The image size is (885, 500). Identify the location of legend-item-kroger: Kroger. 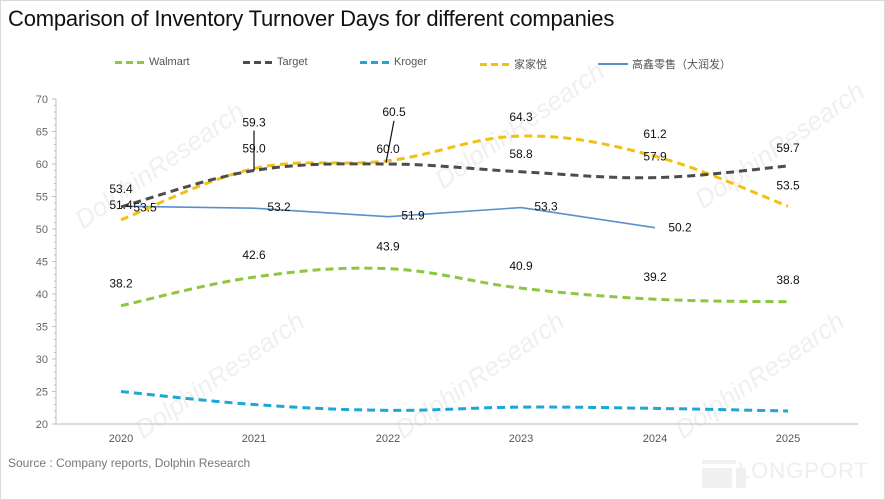
(393, 62).